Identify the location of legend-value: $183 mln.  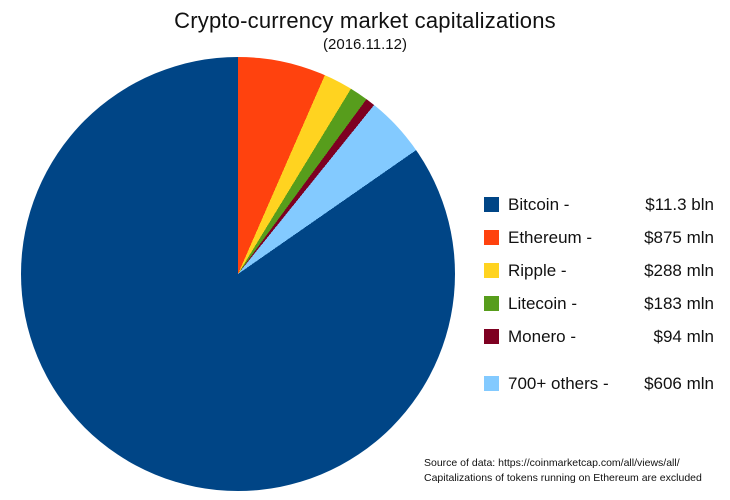
(679, 303).